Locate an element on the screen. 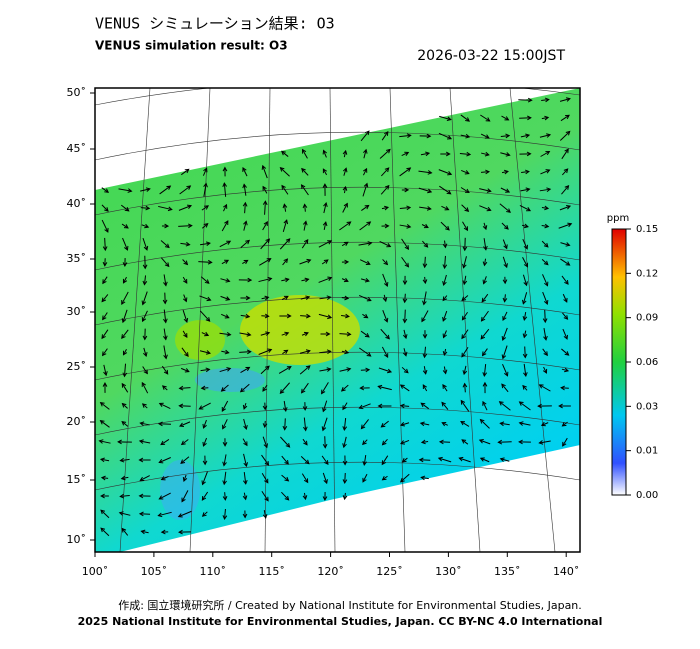 This screenshot has width=700, height=649. lon-axis: 100˚ 105˚ 110˚ 115˚ 120˚ 125˚ 130˚ 135˚ 140˚ is located at coordinates (330, 565).